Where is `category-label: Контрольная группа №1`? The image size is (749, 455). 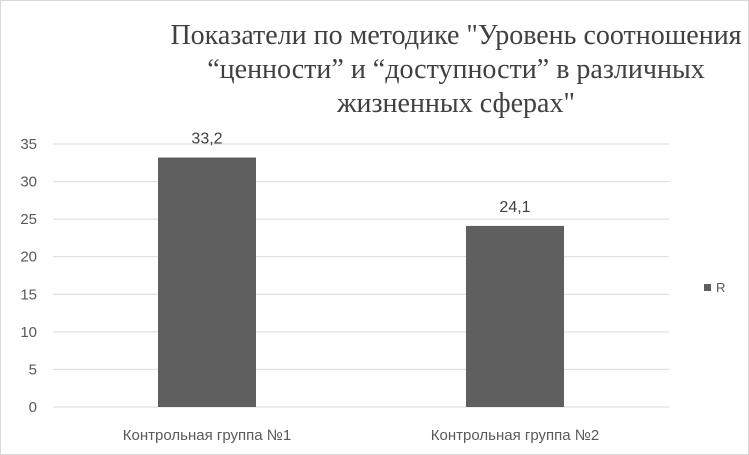
category-label: Контрольная группа №1 is located at coordinates (207, 435).